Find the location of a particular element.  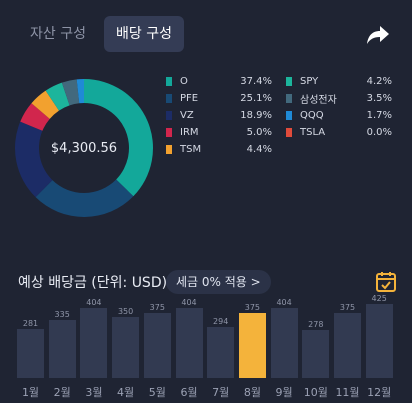

donut-total-label: $4,300.56 is located at coordinates (84, 148).